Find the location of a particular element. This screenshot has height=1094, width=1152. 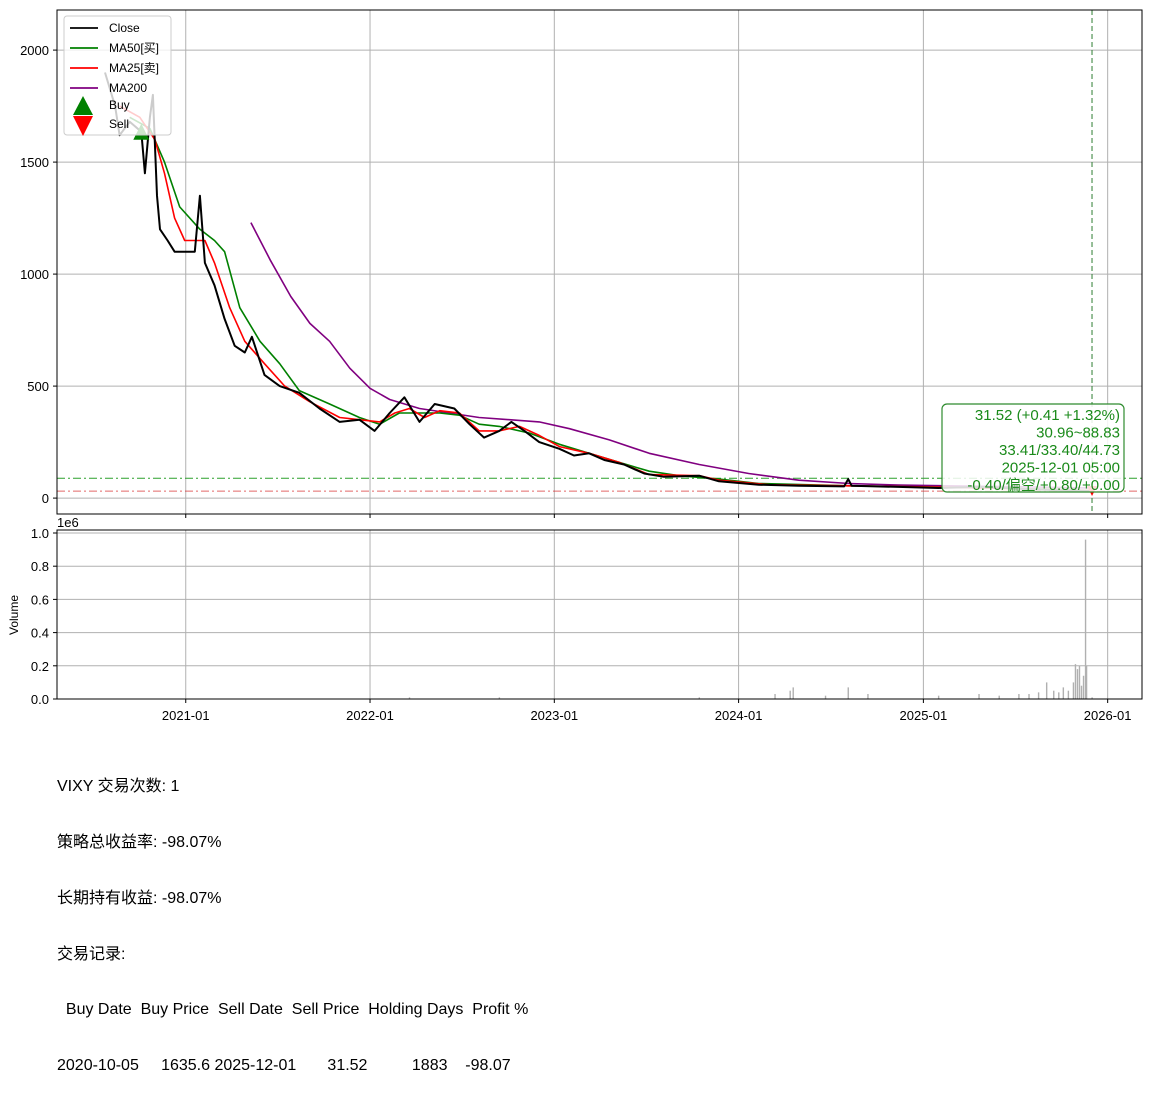

legend-frame is located at coordinates (117, 75).